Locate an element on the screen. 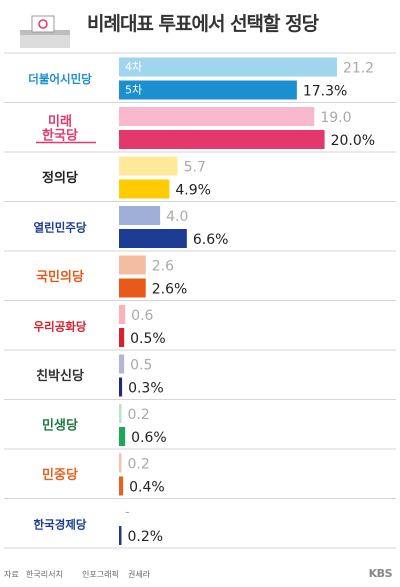 The height and width of the screenshot is (587, 400). party-logo-text: 한국당 is located at coordinates (60, 135).